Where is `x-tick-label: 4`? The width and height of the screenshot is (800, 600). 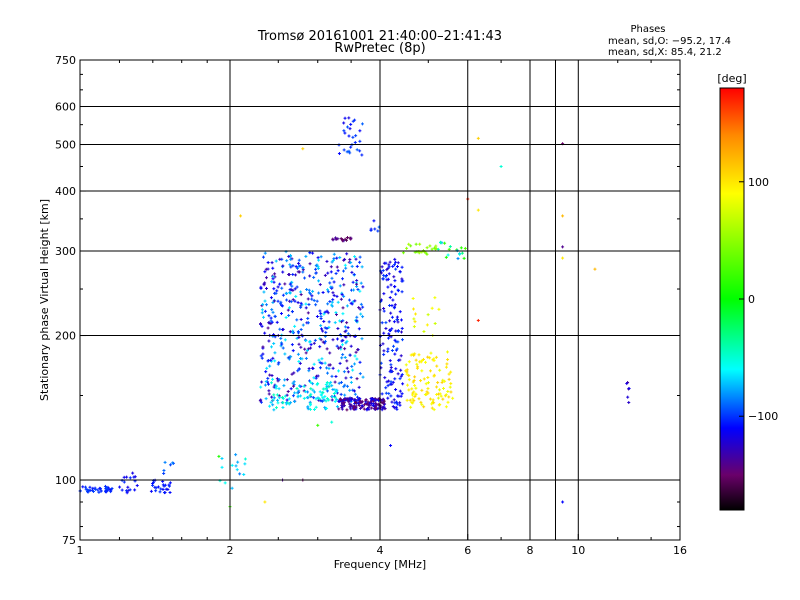
x-tick-label: 4 is located at coordinates (380, 550).